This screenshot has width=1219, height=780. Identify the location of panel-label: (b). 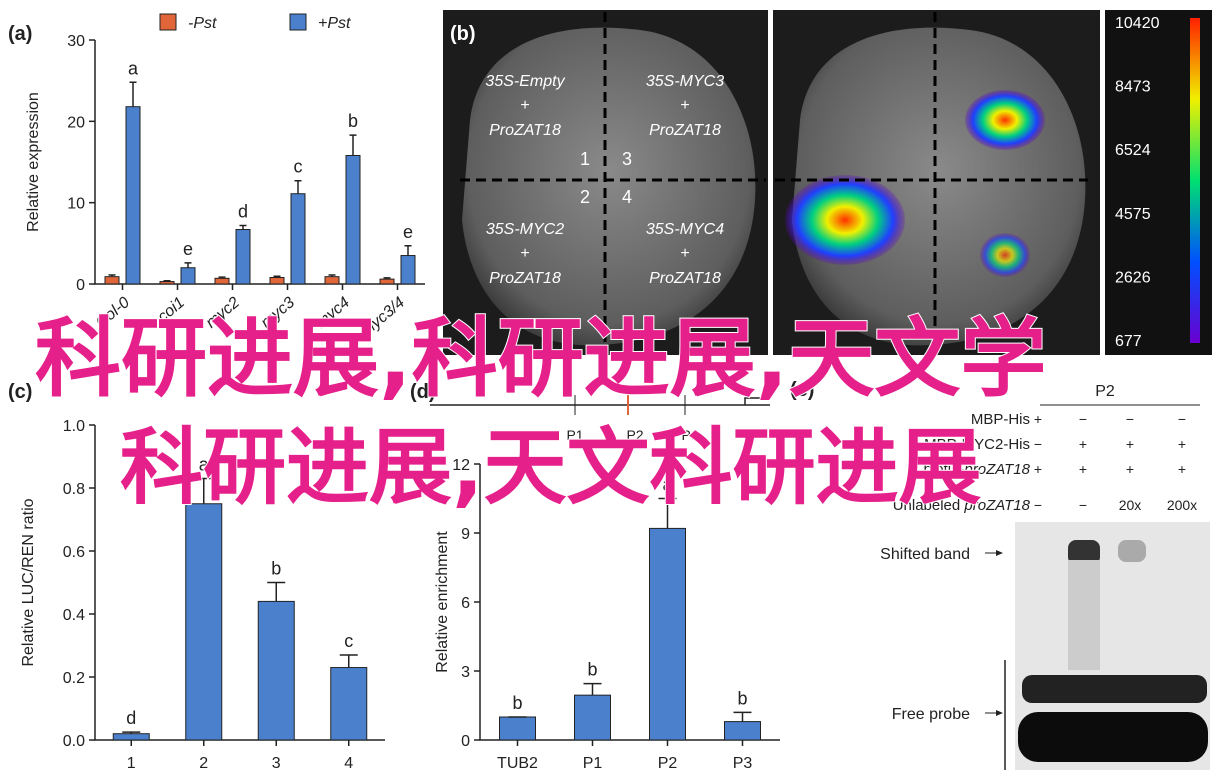
(463, 34).